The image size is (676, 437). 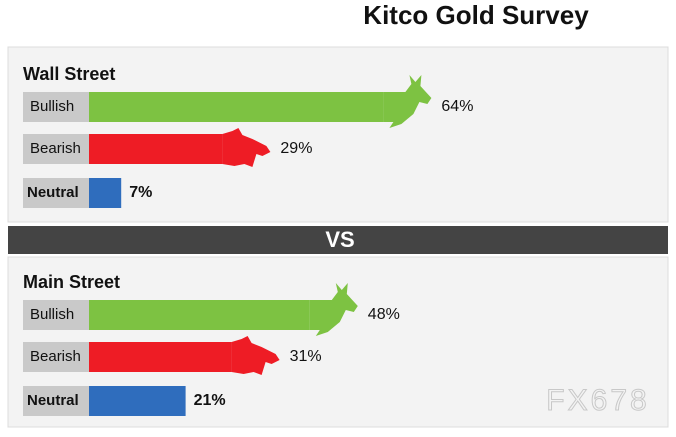 I want to click on separator-band, so click(x=338, y=240).